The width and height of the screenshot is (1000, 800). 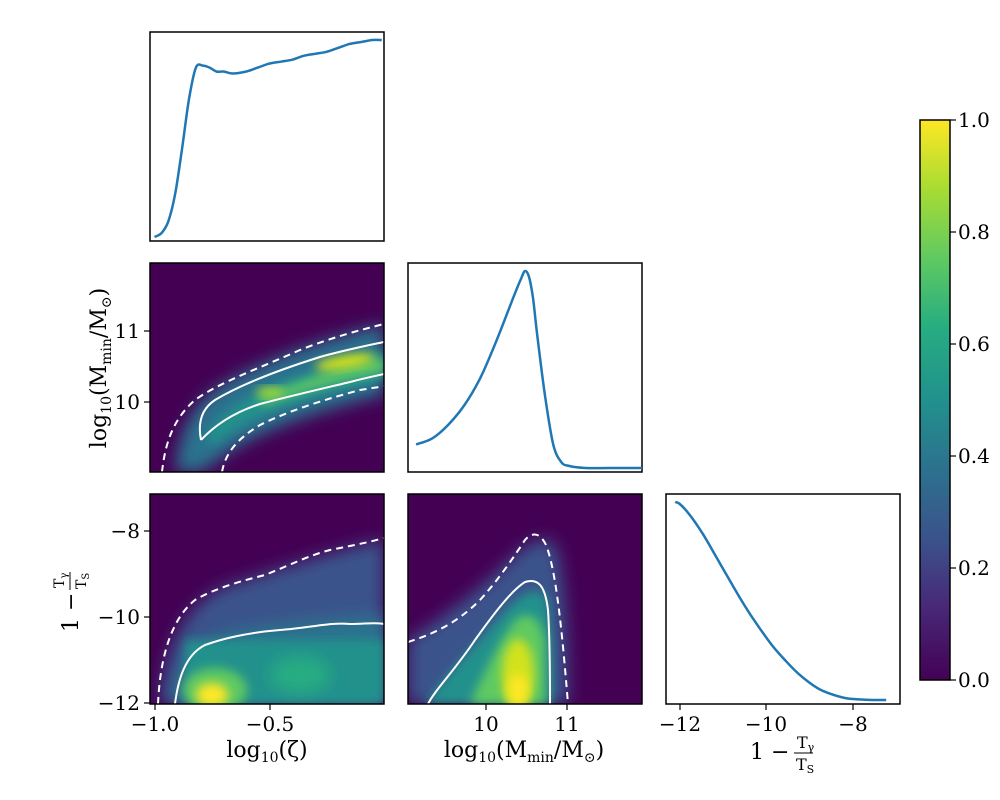 What do you see at coordinates (270, 724) in the screenshot?
I see `x-tick-label: −0.5` at bounding box center [270, 724].